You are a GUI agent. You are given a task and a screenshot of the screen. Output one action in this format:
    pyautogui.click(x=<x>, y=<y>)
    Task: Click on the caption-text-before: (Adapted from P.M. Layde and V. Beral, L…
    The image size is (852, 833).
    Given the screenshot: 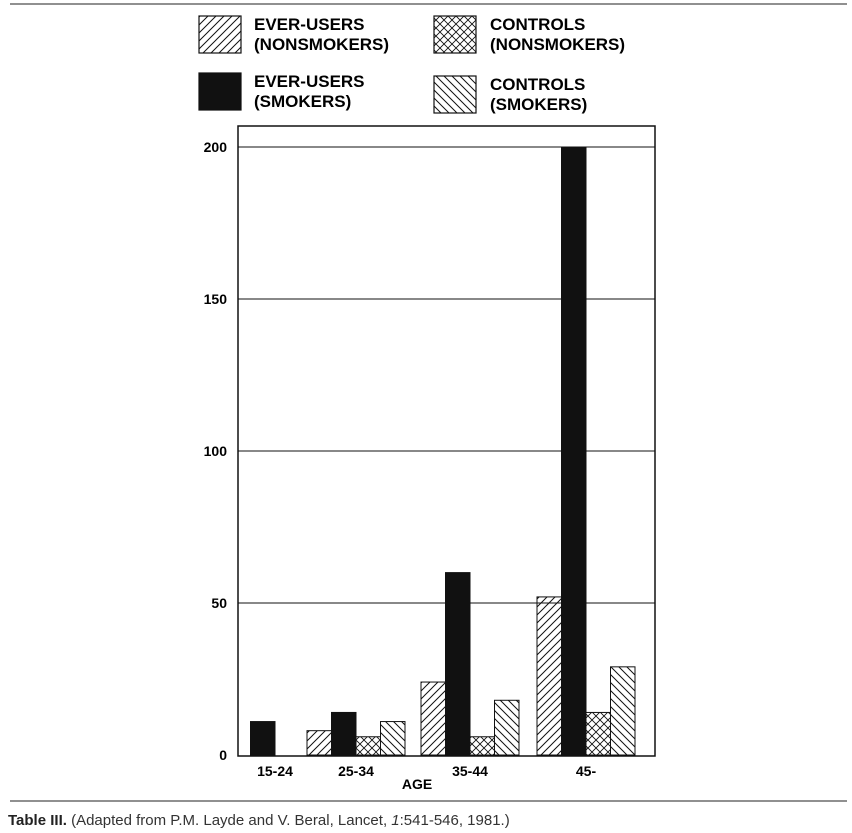 What is the action you would take?
    pyautogui.click(x=231, y=820)
    